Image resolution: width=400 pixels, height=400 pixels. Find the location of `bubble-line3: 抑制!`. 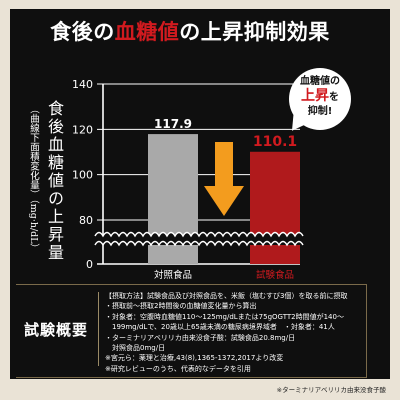

bubble-line3: 抑制! is located at coordinates (320, 111).